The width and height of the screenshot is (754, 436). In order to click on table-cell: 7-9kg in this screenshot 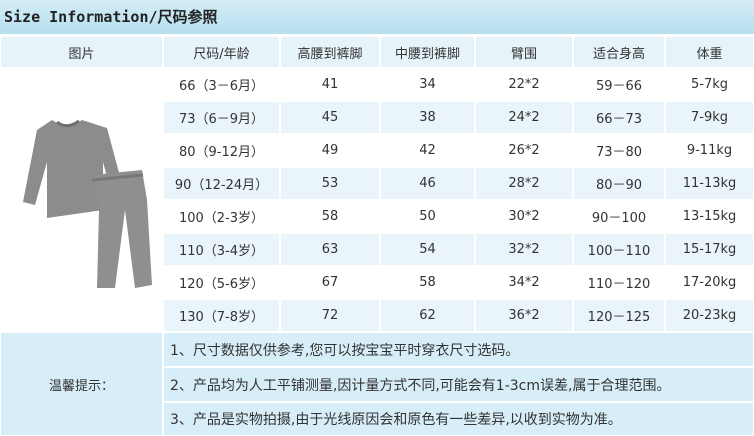, I will do `click(709, 117)`.